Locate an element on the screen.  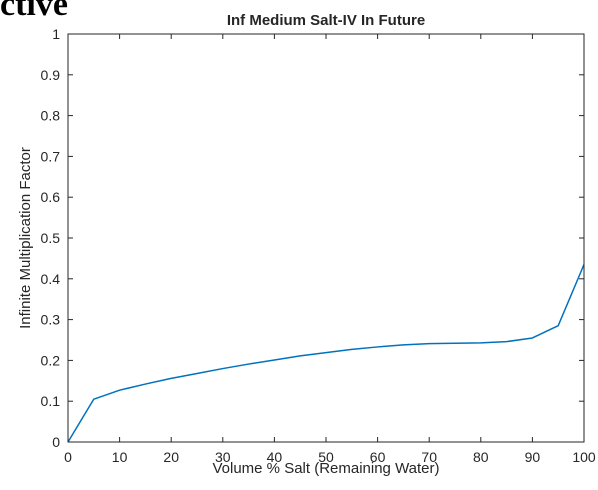
x-tick-label: 100 is located at coordinates (584, 457).